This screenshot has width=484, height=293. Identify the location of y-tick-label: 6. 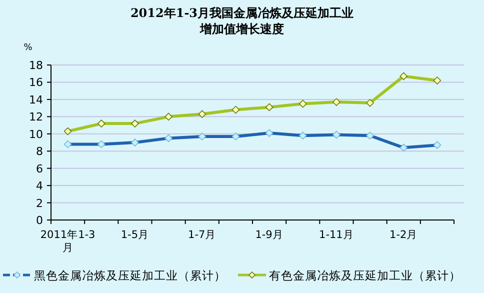
(39, 169).